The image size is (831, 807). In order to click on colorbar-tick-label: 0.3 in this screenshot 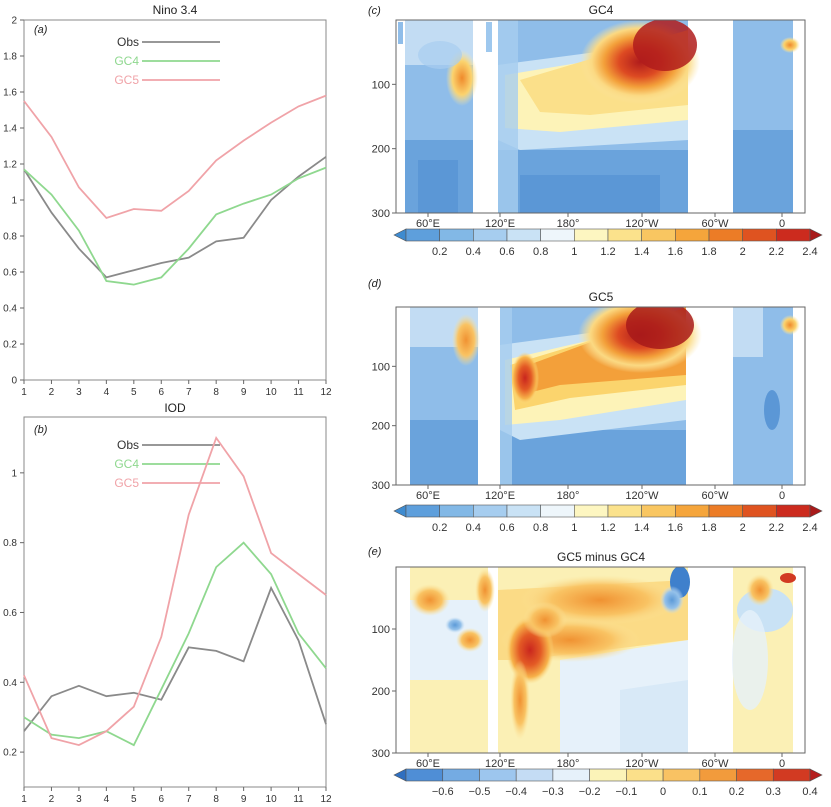, I will do `click(773, 792)`.